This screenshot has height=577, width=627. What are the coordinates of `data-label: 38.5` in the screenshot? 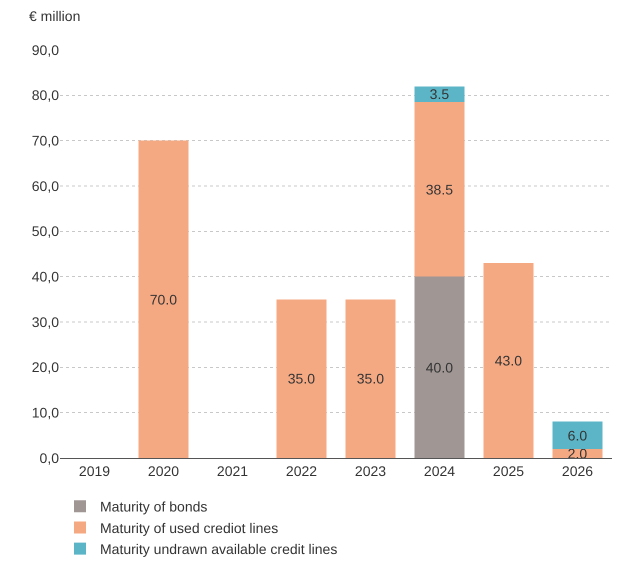 It's located at (440, 189).